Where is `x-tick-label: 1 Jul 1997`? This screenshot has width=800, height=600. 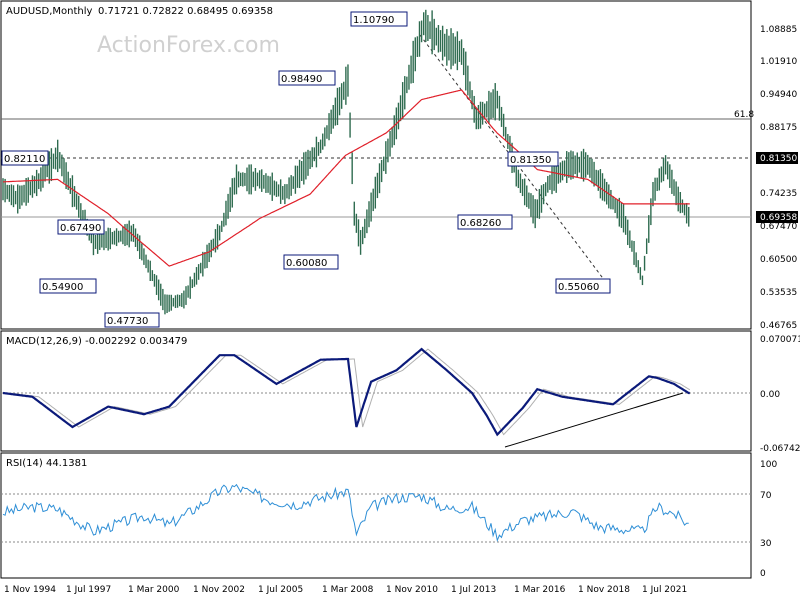
x-tick-label: 1 Jul 1997 is located at coordinates (88, 590).